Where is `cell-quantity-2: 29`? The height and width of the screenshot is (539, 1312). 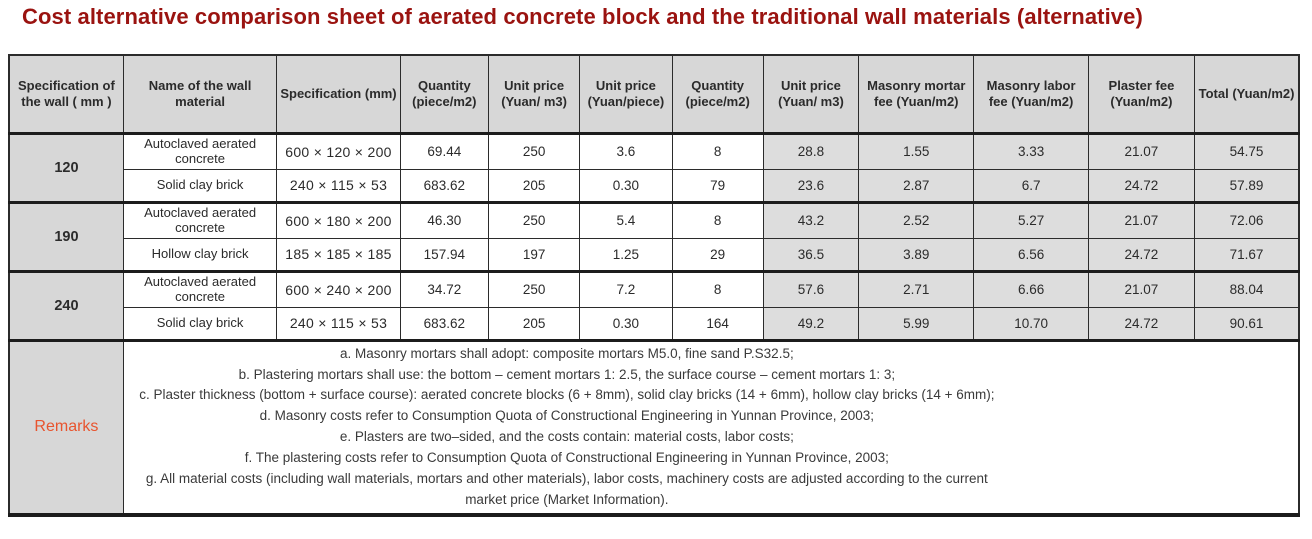
cell-quantity-2: 29 is located at coordinates (717, 254).